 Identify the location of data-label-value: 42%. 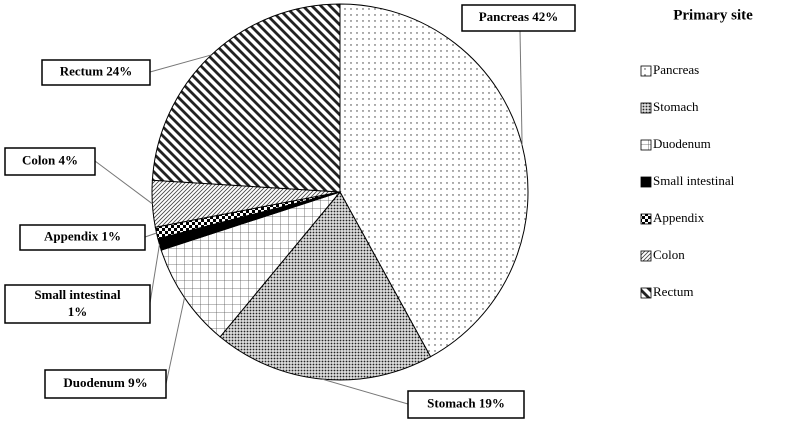
(545, 16).